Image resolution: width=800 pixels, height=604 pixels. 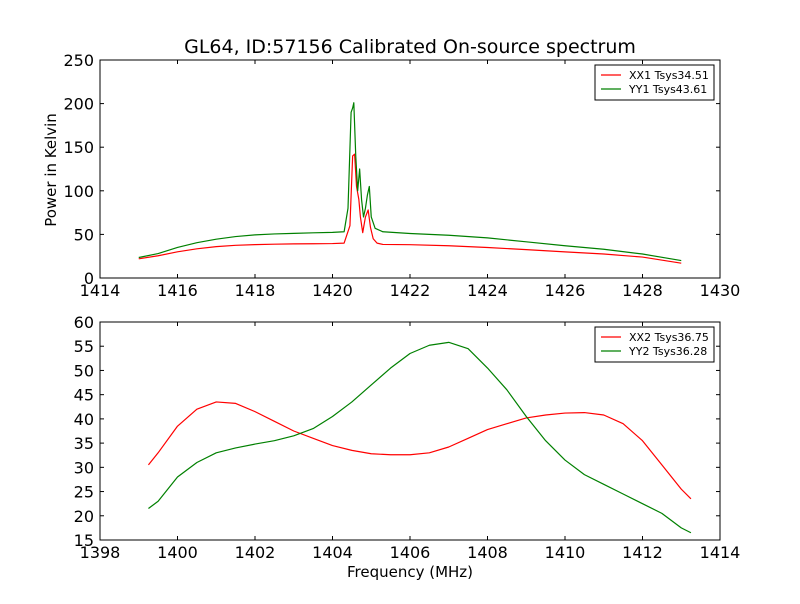 What do you see at coordinates (410, 552) in the screenshot?
I see `bottom-x-tick-label: 1406` at bounding box center [410, 552].